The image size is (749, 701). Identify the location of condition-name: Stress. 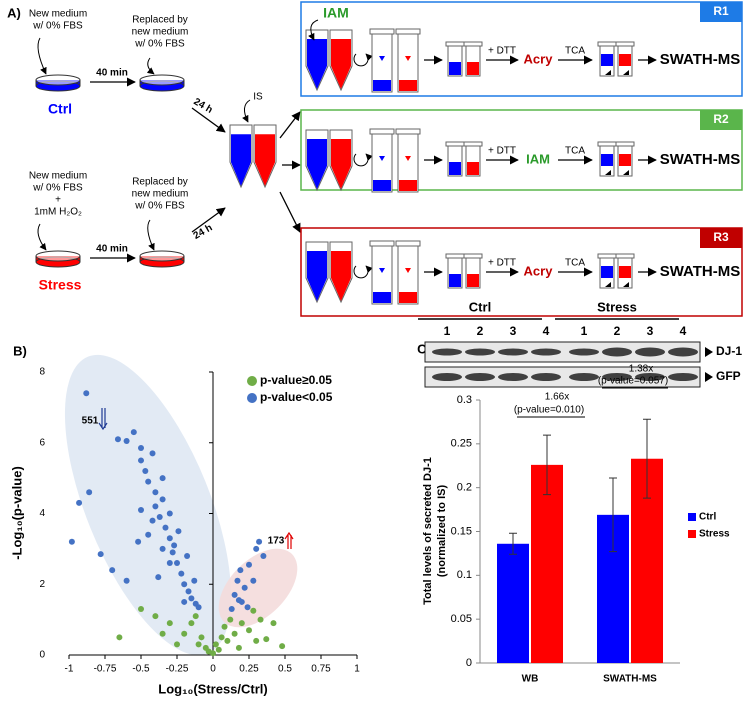
(60, 285).